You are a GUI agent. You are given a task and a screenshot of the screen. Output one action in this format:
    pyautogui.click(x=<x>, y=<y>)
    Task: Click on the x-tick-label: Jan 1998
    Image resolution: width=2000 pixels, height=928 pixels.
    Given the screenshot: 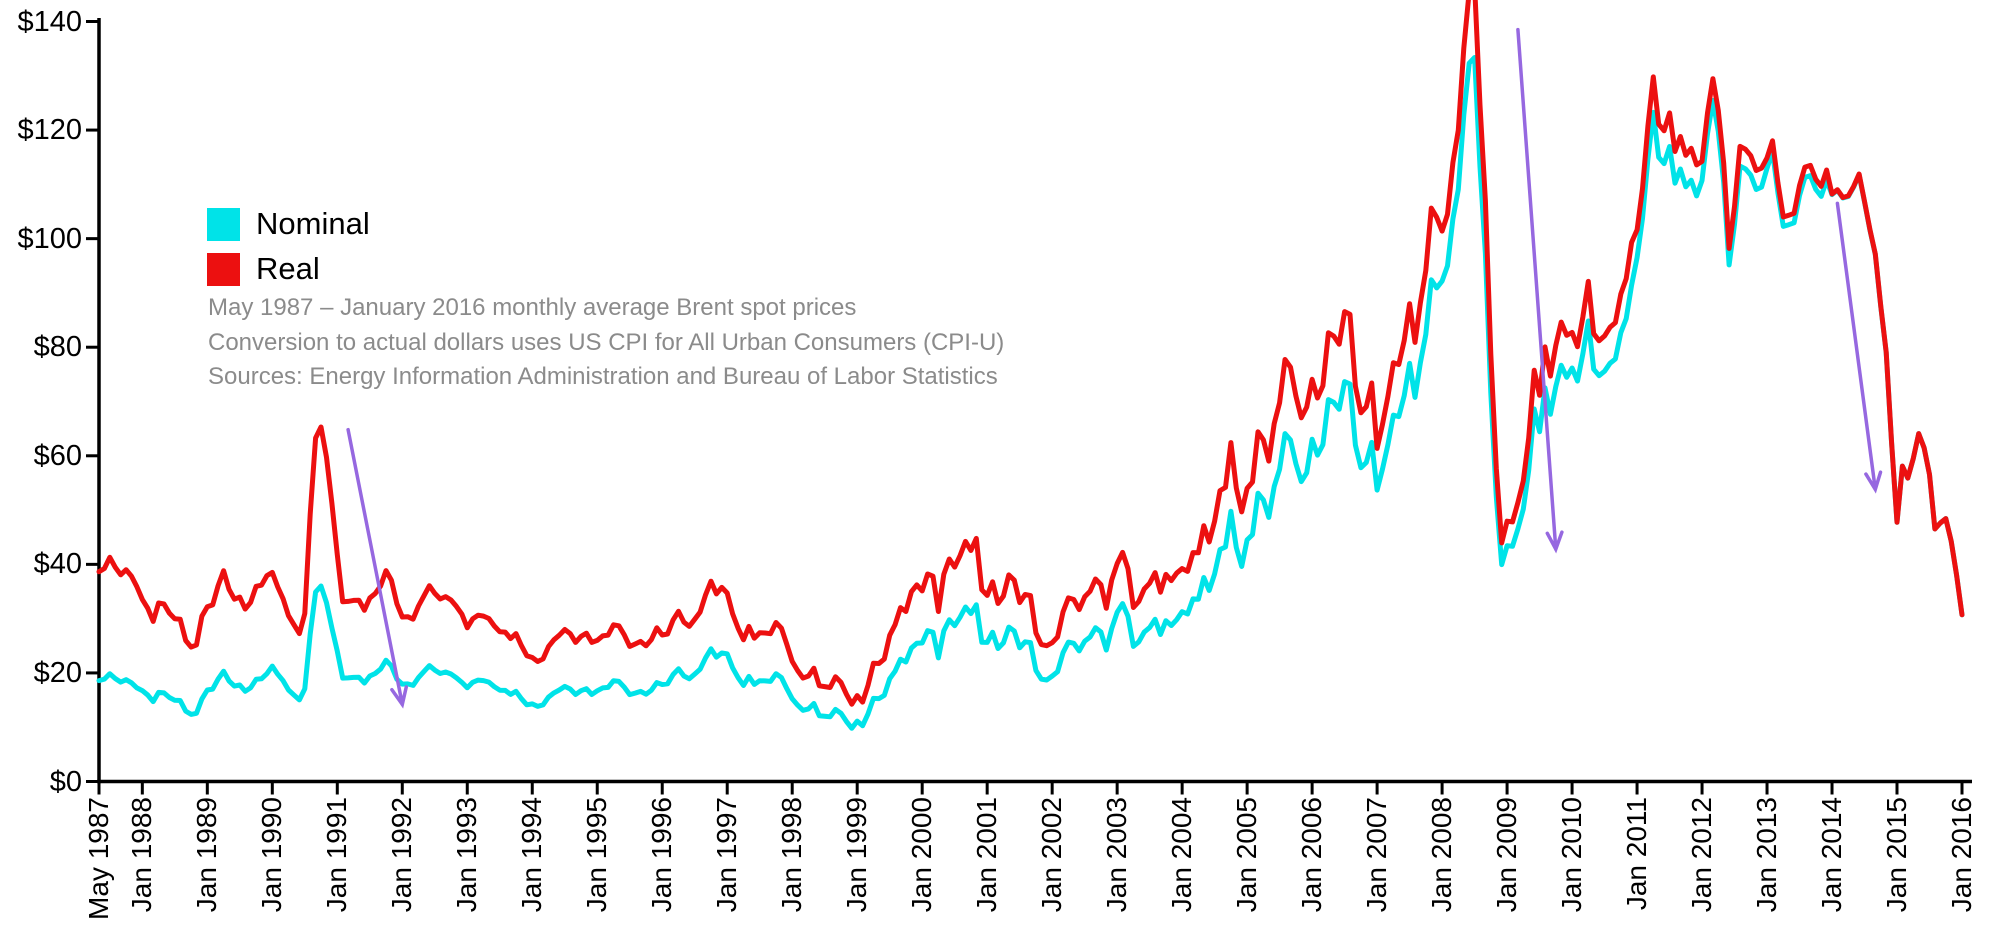 What is the action you would take?
    pyautogui.click(x=792, y=855)
    